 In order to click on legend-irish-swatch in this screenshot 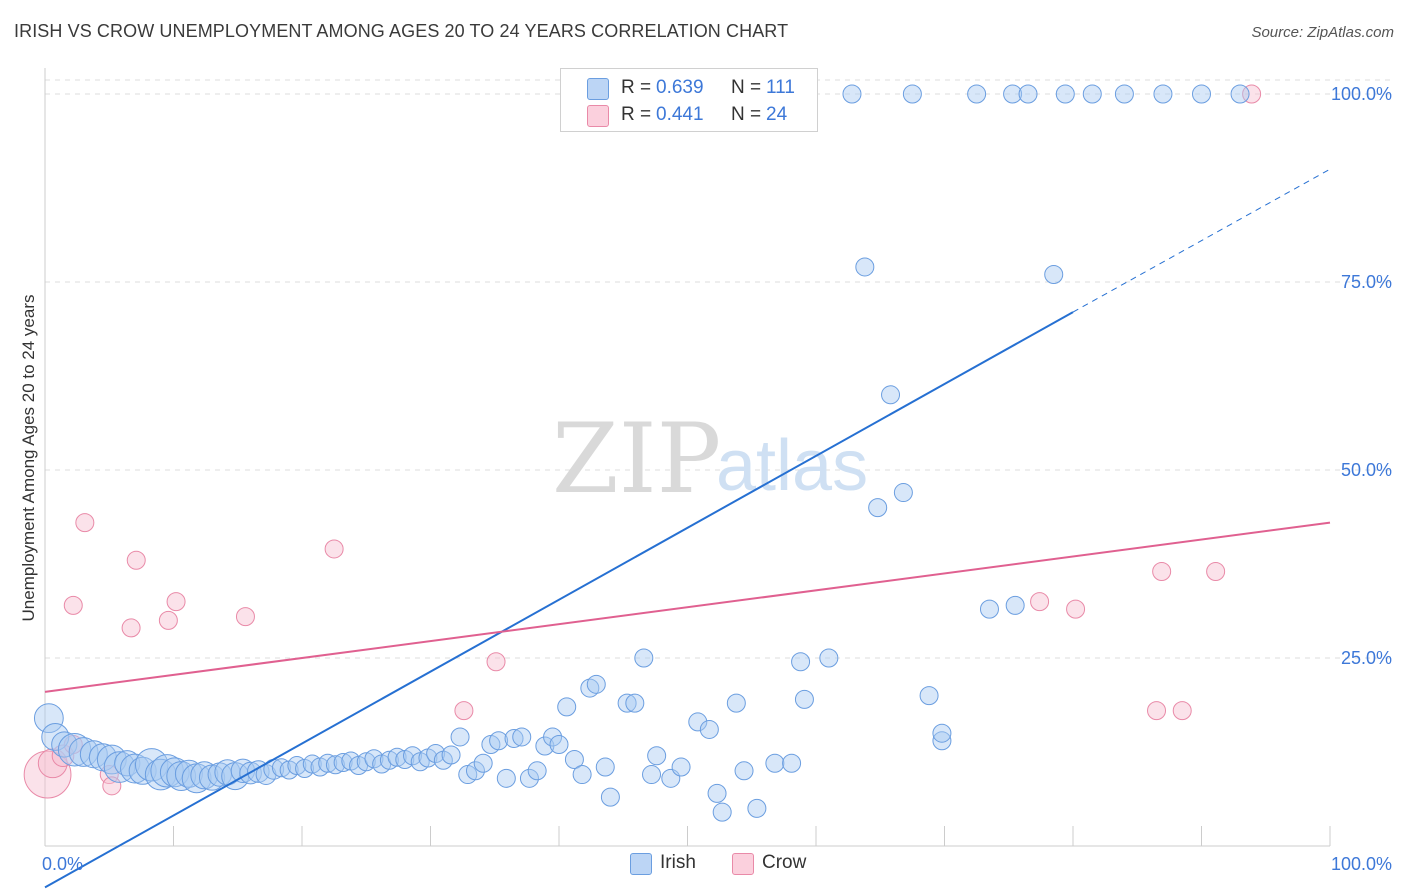, I will do `click(641, 864)`.